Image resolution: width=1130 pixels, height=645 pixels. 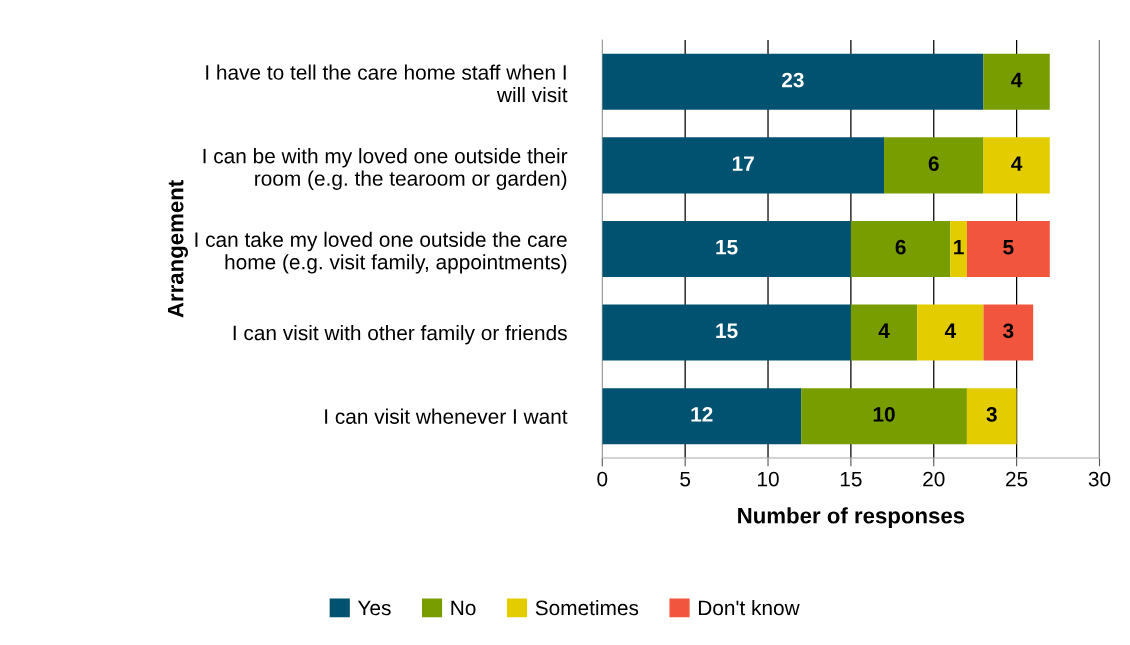 What do you see at coordinates (934, 479) in the screenshot?
I see `x-tick-label: 20` at bounding box center [934, 479].